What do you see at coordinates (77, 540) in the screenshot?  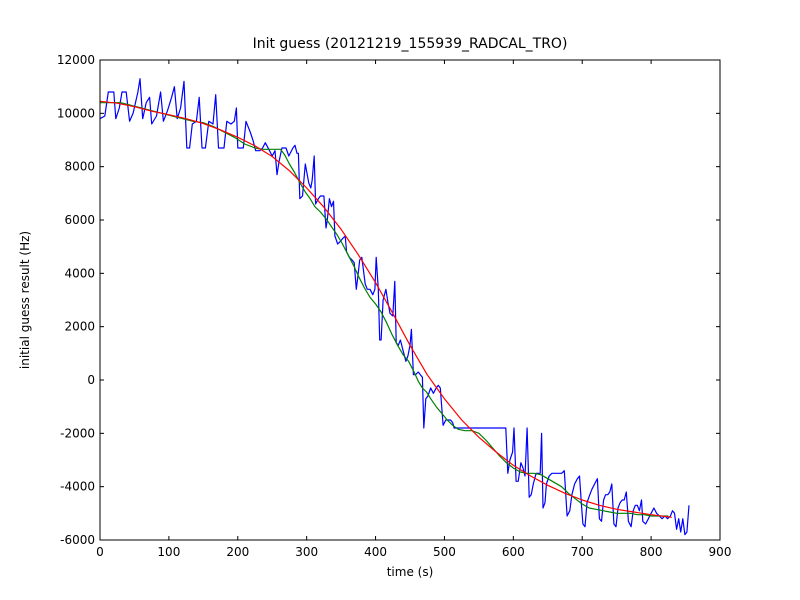 I see `y-tick-label: -6000` at bounding box center [77, 540].